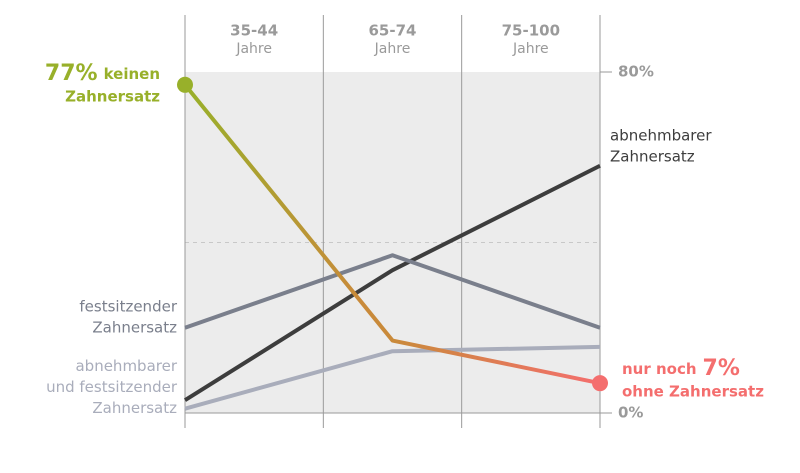 The image size is (800, 473). I want to click on annotation-value: 7%, so click(721, 368).